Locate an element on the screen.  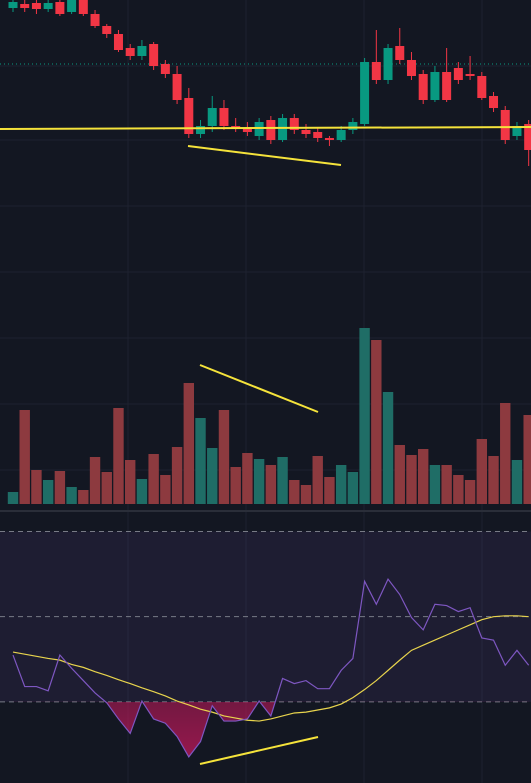
rsi-ma-line is located at coordinates (270, 668).